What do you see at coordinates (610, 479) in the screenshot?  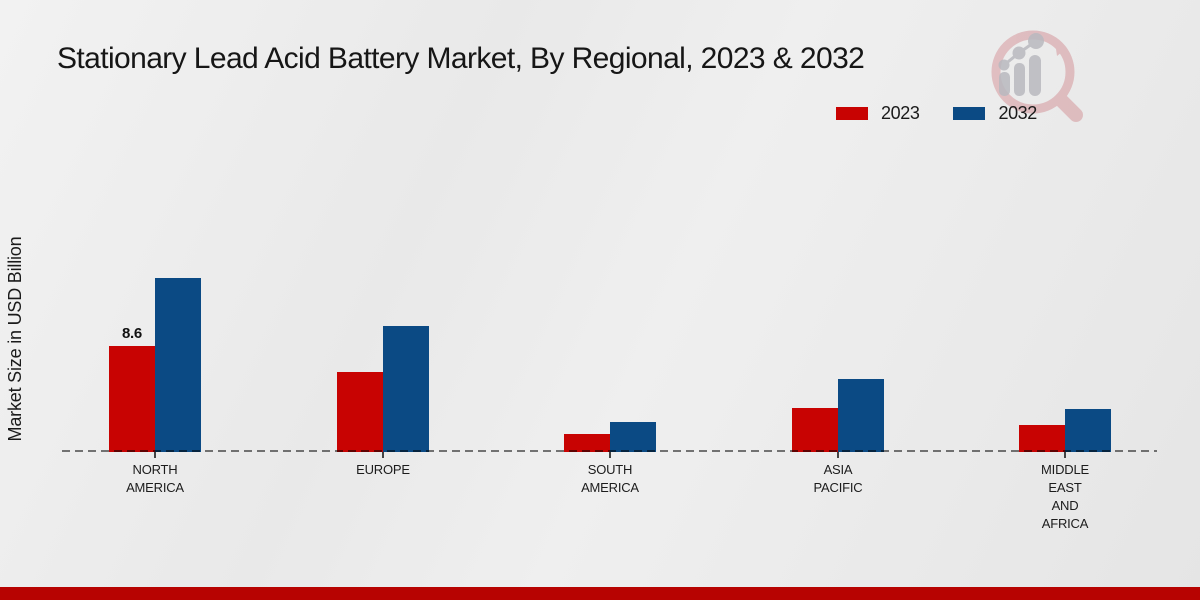 I see `x-category-label-south-america: SOUTH AMERICA` at bounding box center [610, 479].